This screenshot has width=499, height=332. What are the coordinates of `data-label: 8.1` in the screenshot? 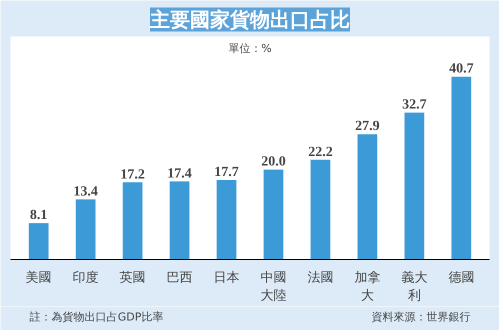 It's located at (39, 216).